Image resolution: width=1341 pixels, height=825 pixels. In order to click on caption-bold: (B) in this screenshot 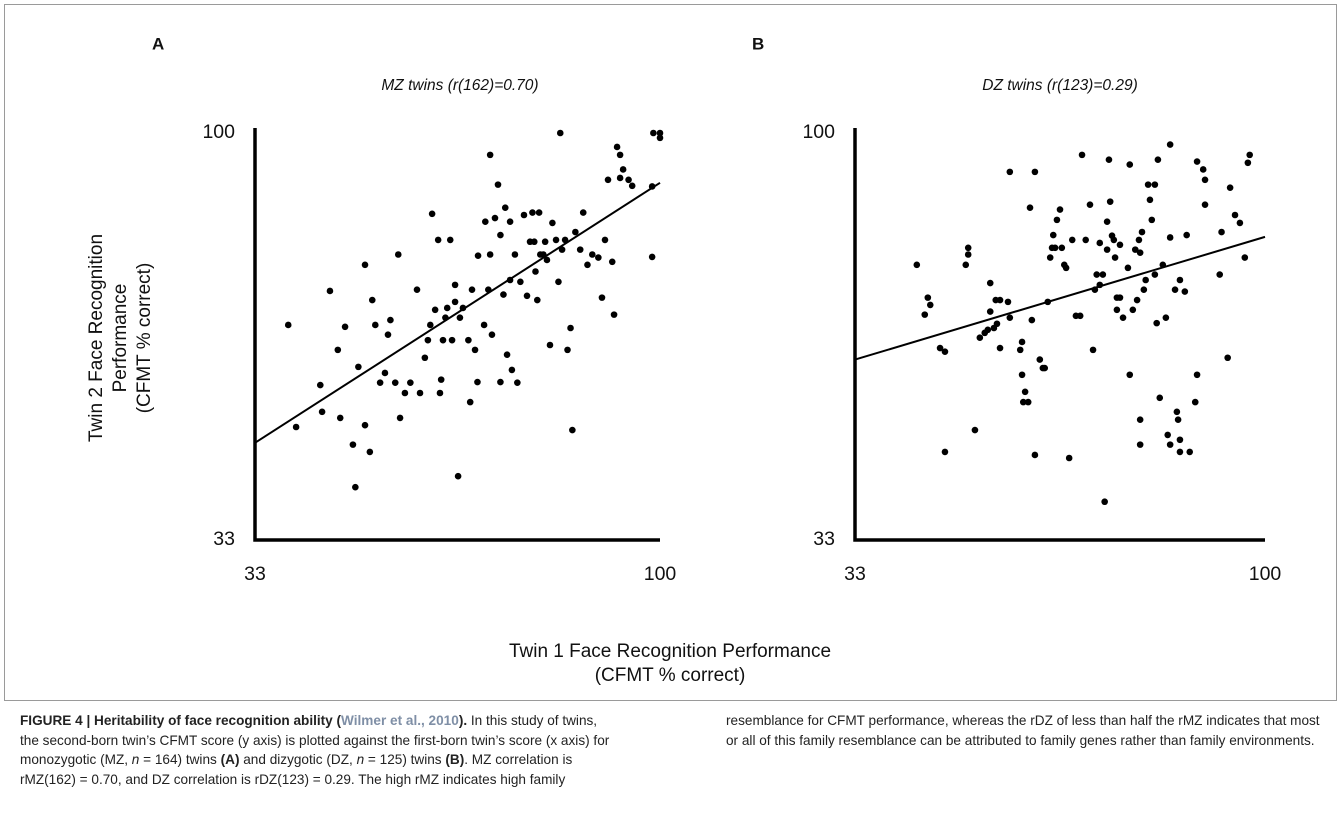, I will do `click(455, 759)`.